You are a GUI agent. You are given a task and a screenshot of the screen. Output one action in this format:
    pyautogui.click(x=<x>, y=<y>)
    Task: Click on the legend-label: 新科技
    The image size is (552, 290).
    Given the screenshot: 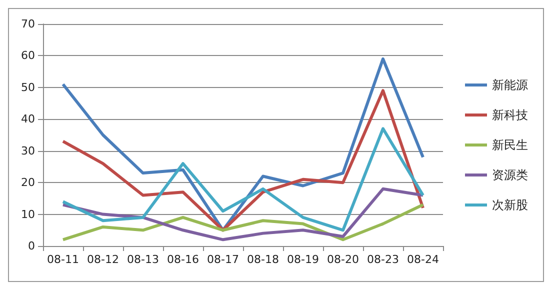 What is the action you would take?
    pyautogui.click(x=510, y=115)
    